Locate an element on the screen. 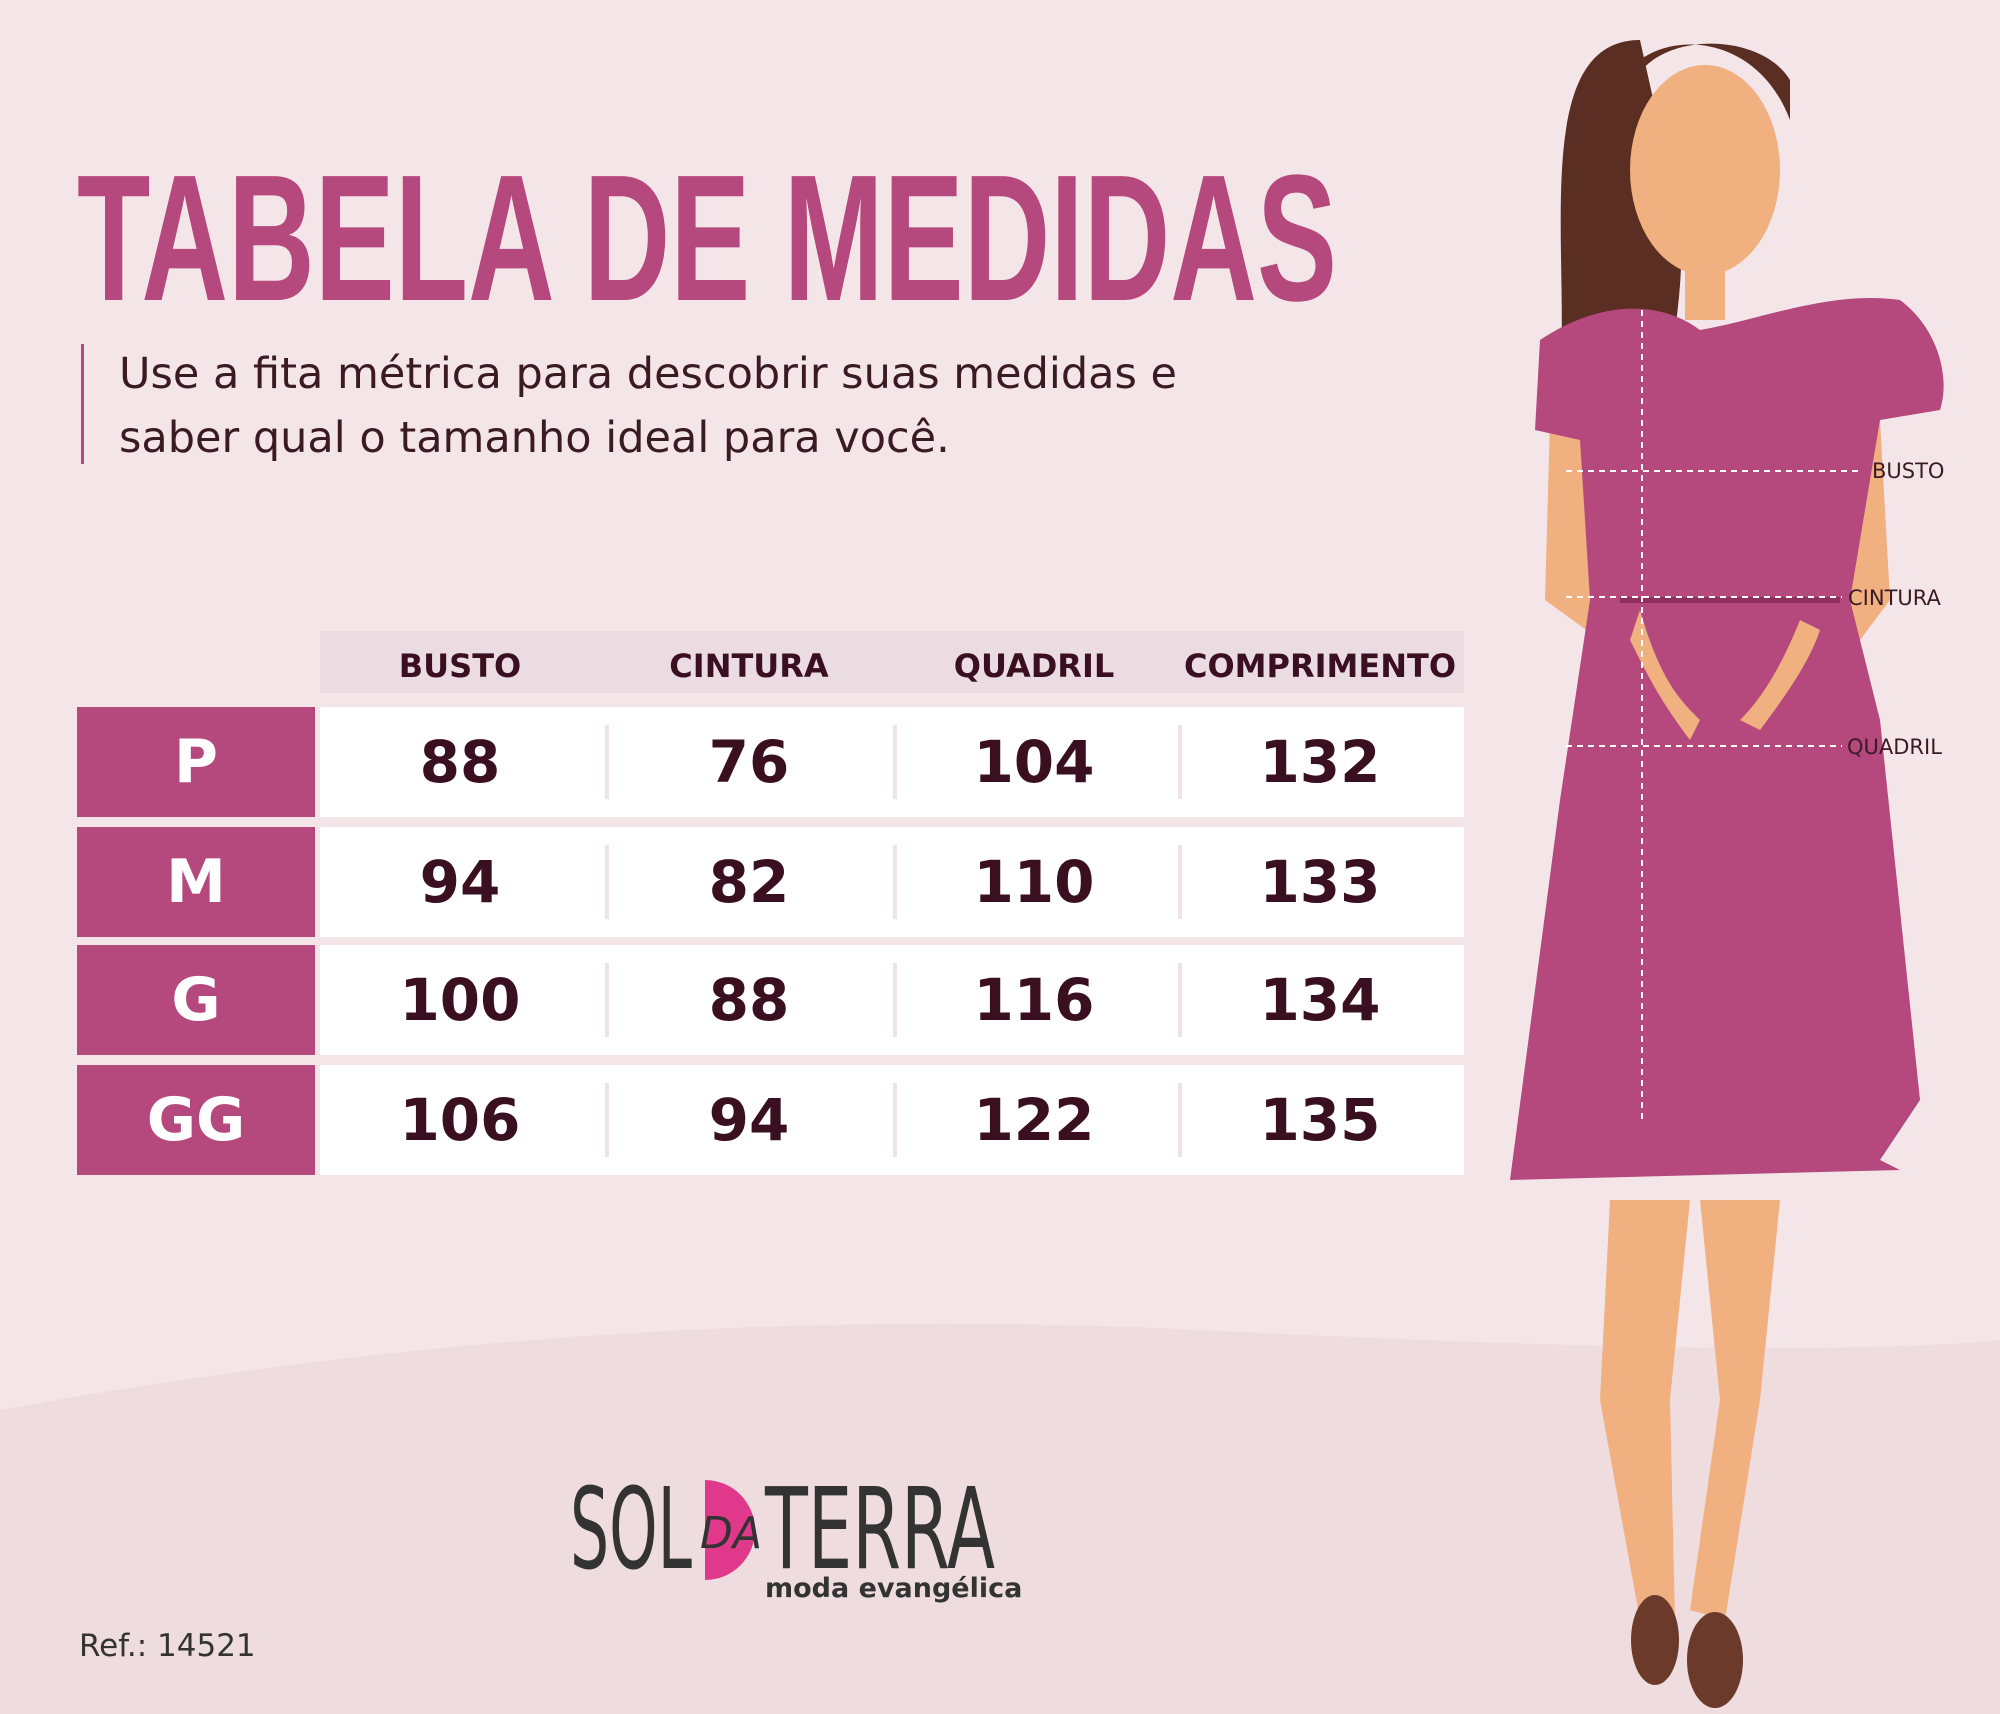 This screenshot has width=2000, height=1714. figure-label: QUADRIL is located at coordinates (1894, 747).